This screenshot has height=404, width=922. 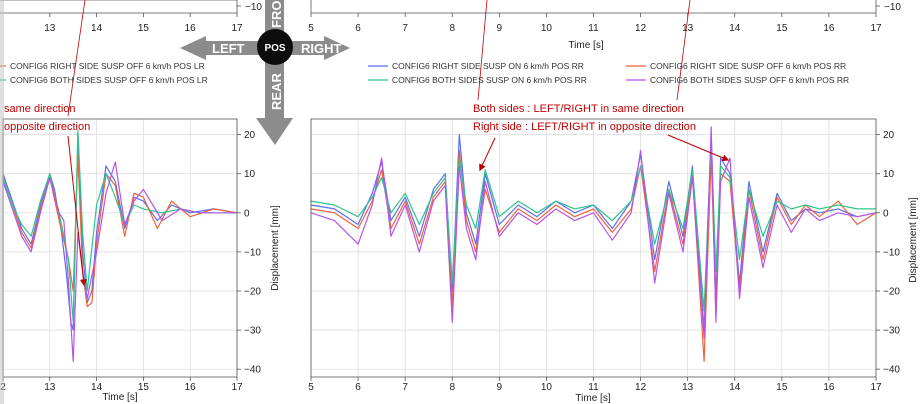 I want to click on bottom-left-series, so click(x=120, y=246).